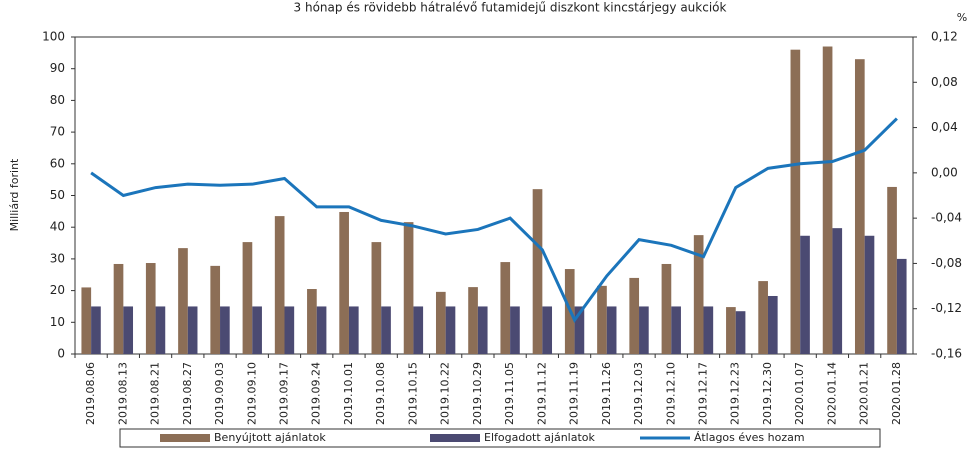 This screenshot has width=973, height=454. What do you see at coordinates (703, 393) in the screenshot?
I see `x-tick-label: 2019.12.17` at bounding box center [703, 393].